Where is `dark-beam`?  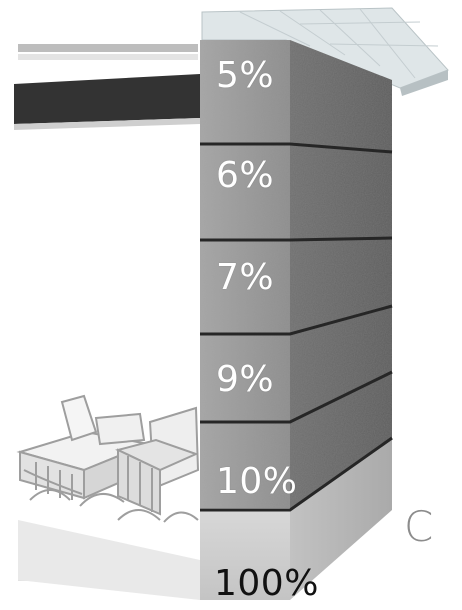
dark-beam is located at coordinates (107, 99).